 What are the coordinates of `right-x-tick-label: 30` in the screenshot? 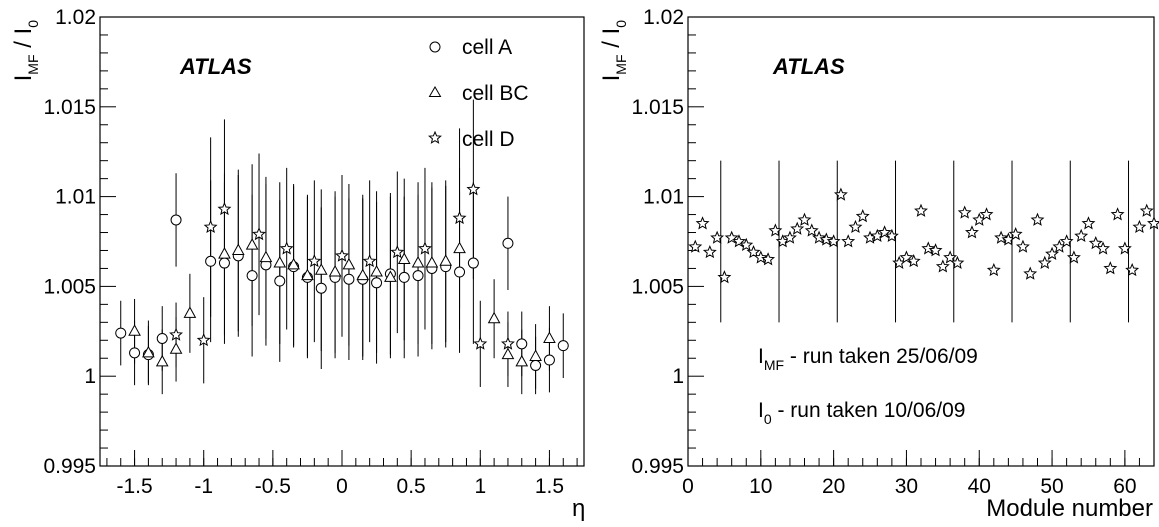 It's located at (906, 486).